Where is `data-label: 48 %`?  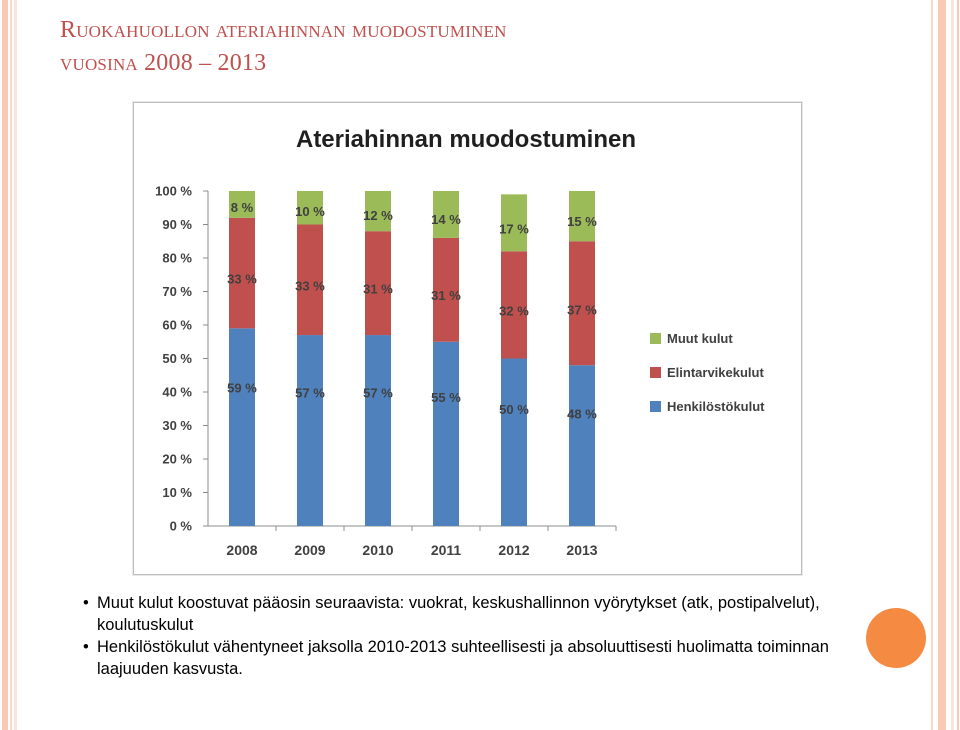
data-label: 48 % is located at coordinates (582, 413).